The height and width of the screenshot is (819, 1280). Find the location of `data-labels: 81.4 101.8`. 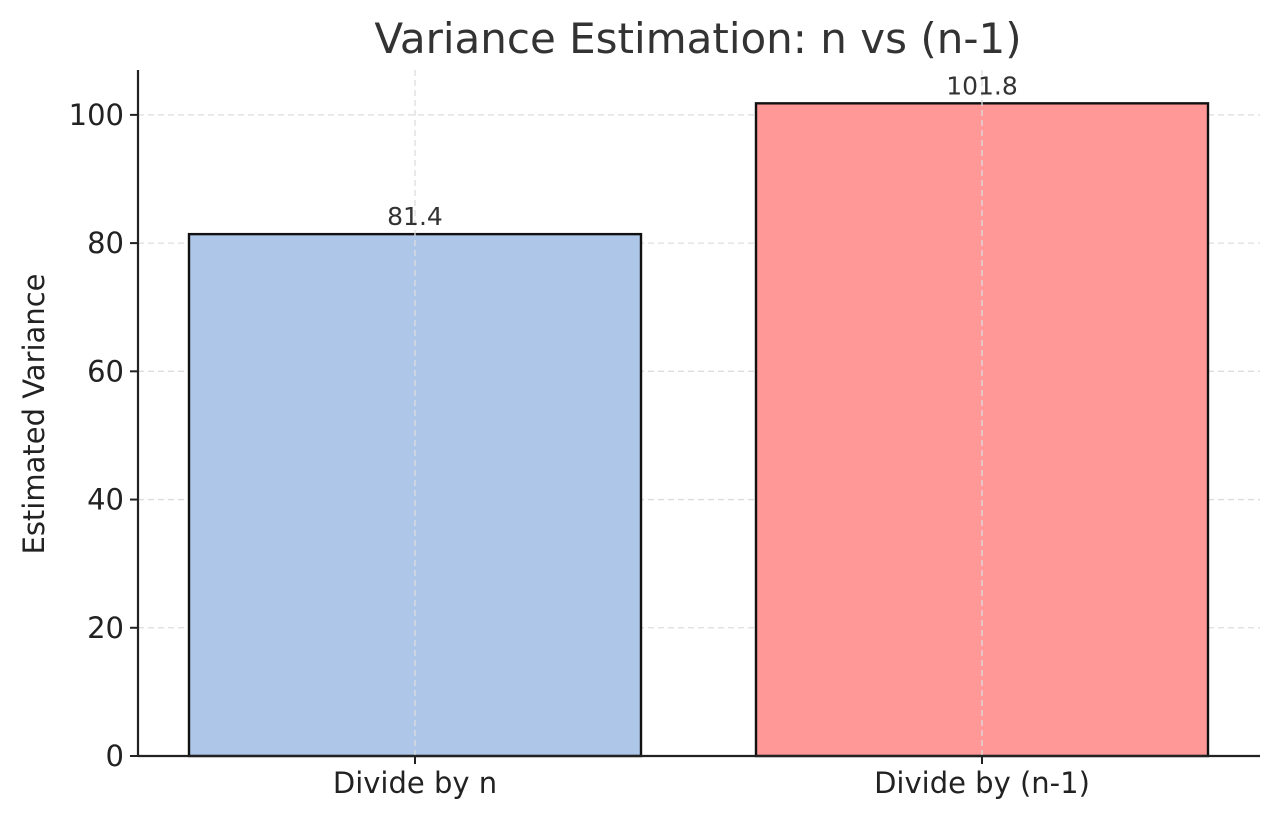

data-labels: 81.4 101.8 is located at coordinates (702, 151).